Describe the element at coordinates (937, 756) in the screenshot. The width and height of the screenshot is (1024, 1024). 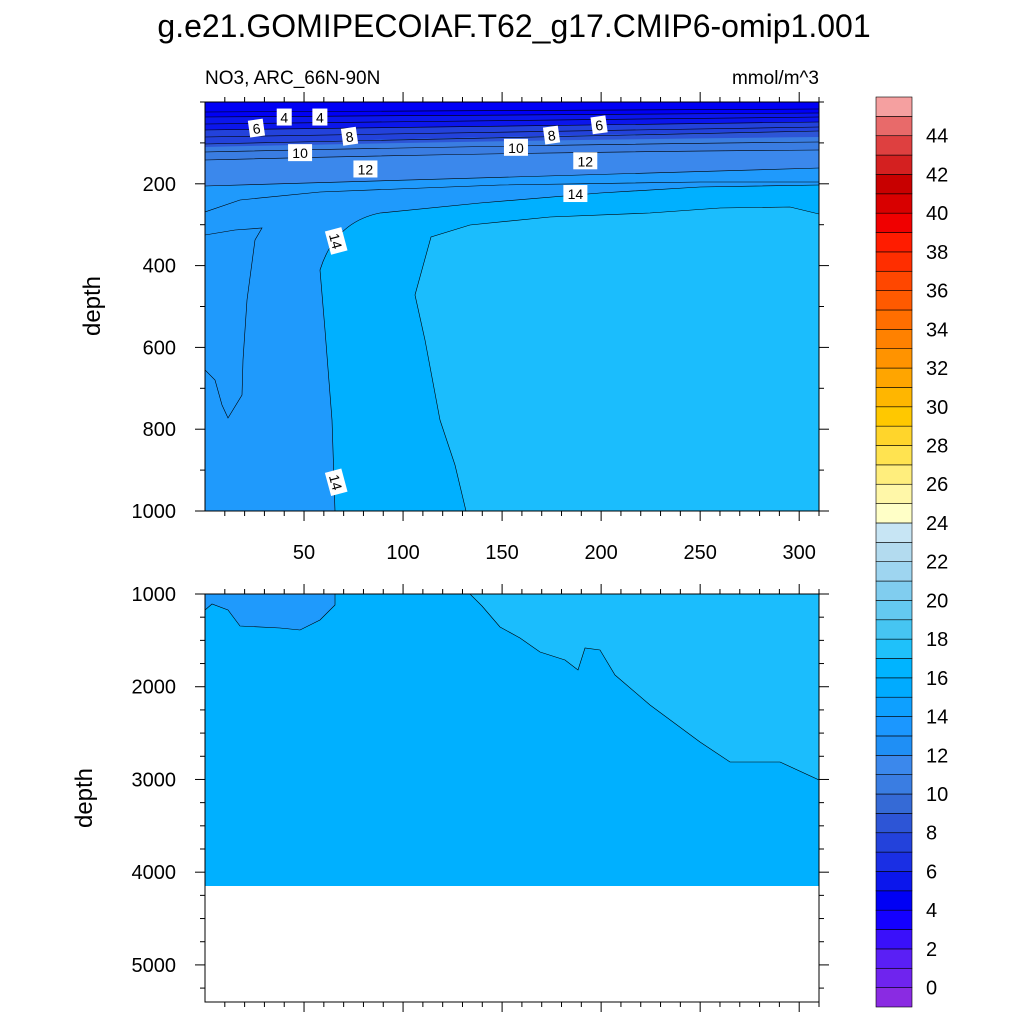
I see `colorbar-tick-label: 12` at that location.